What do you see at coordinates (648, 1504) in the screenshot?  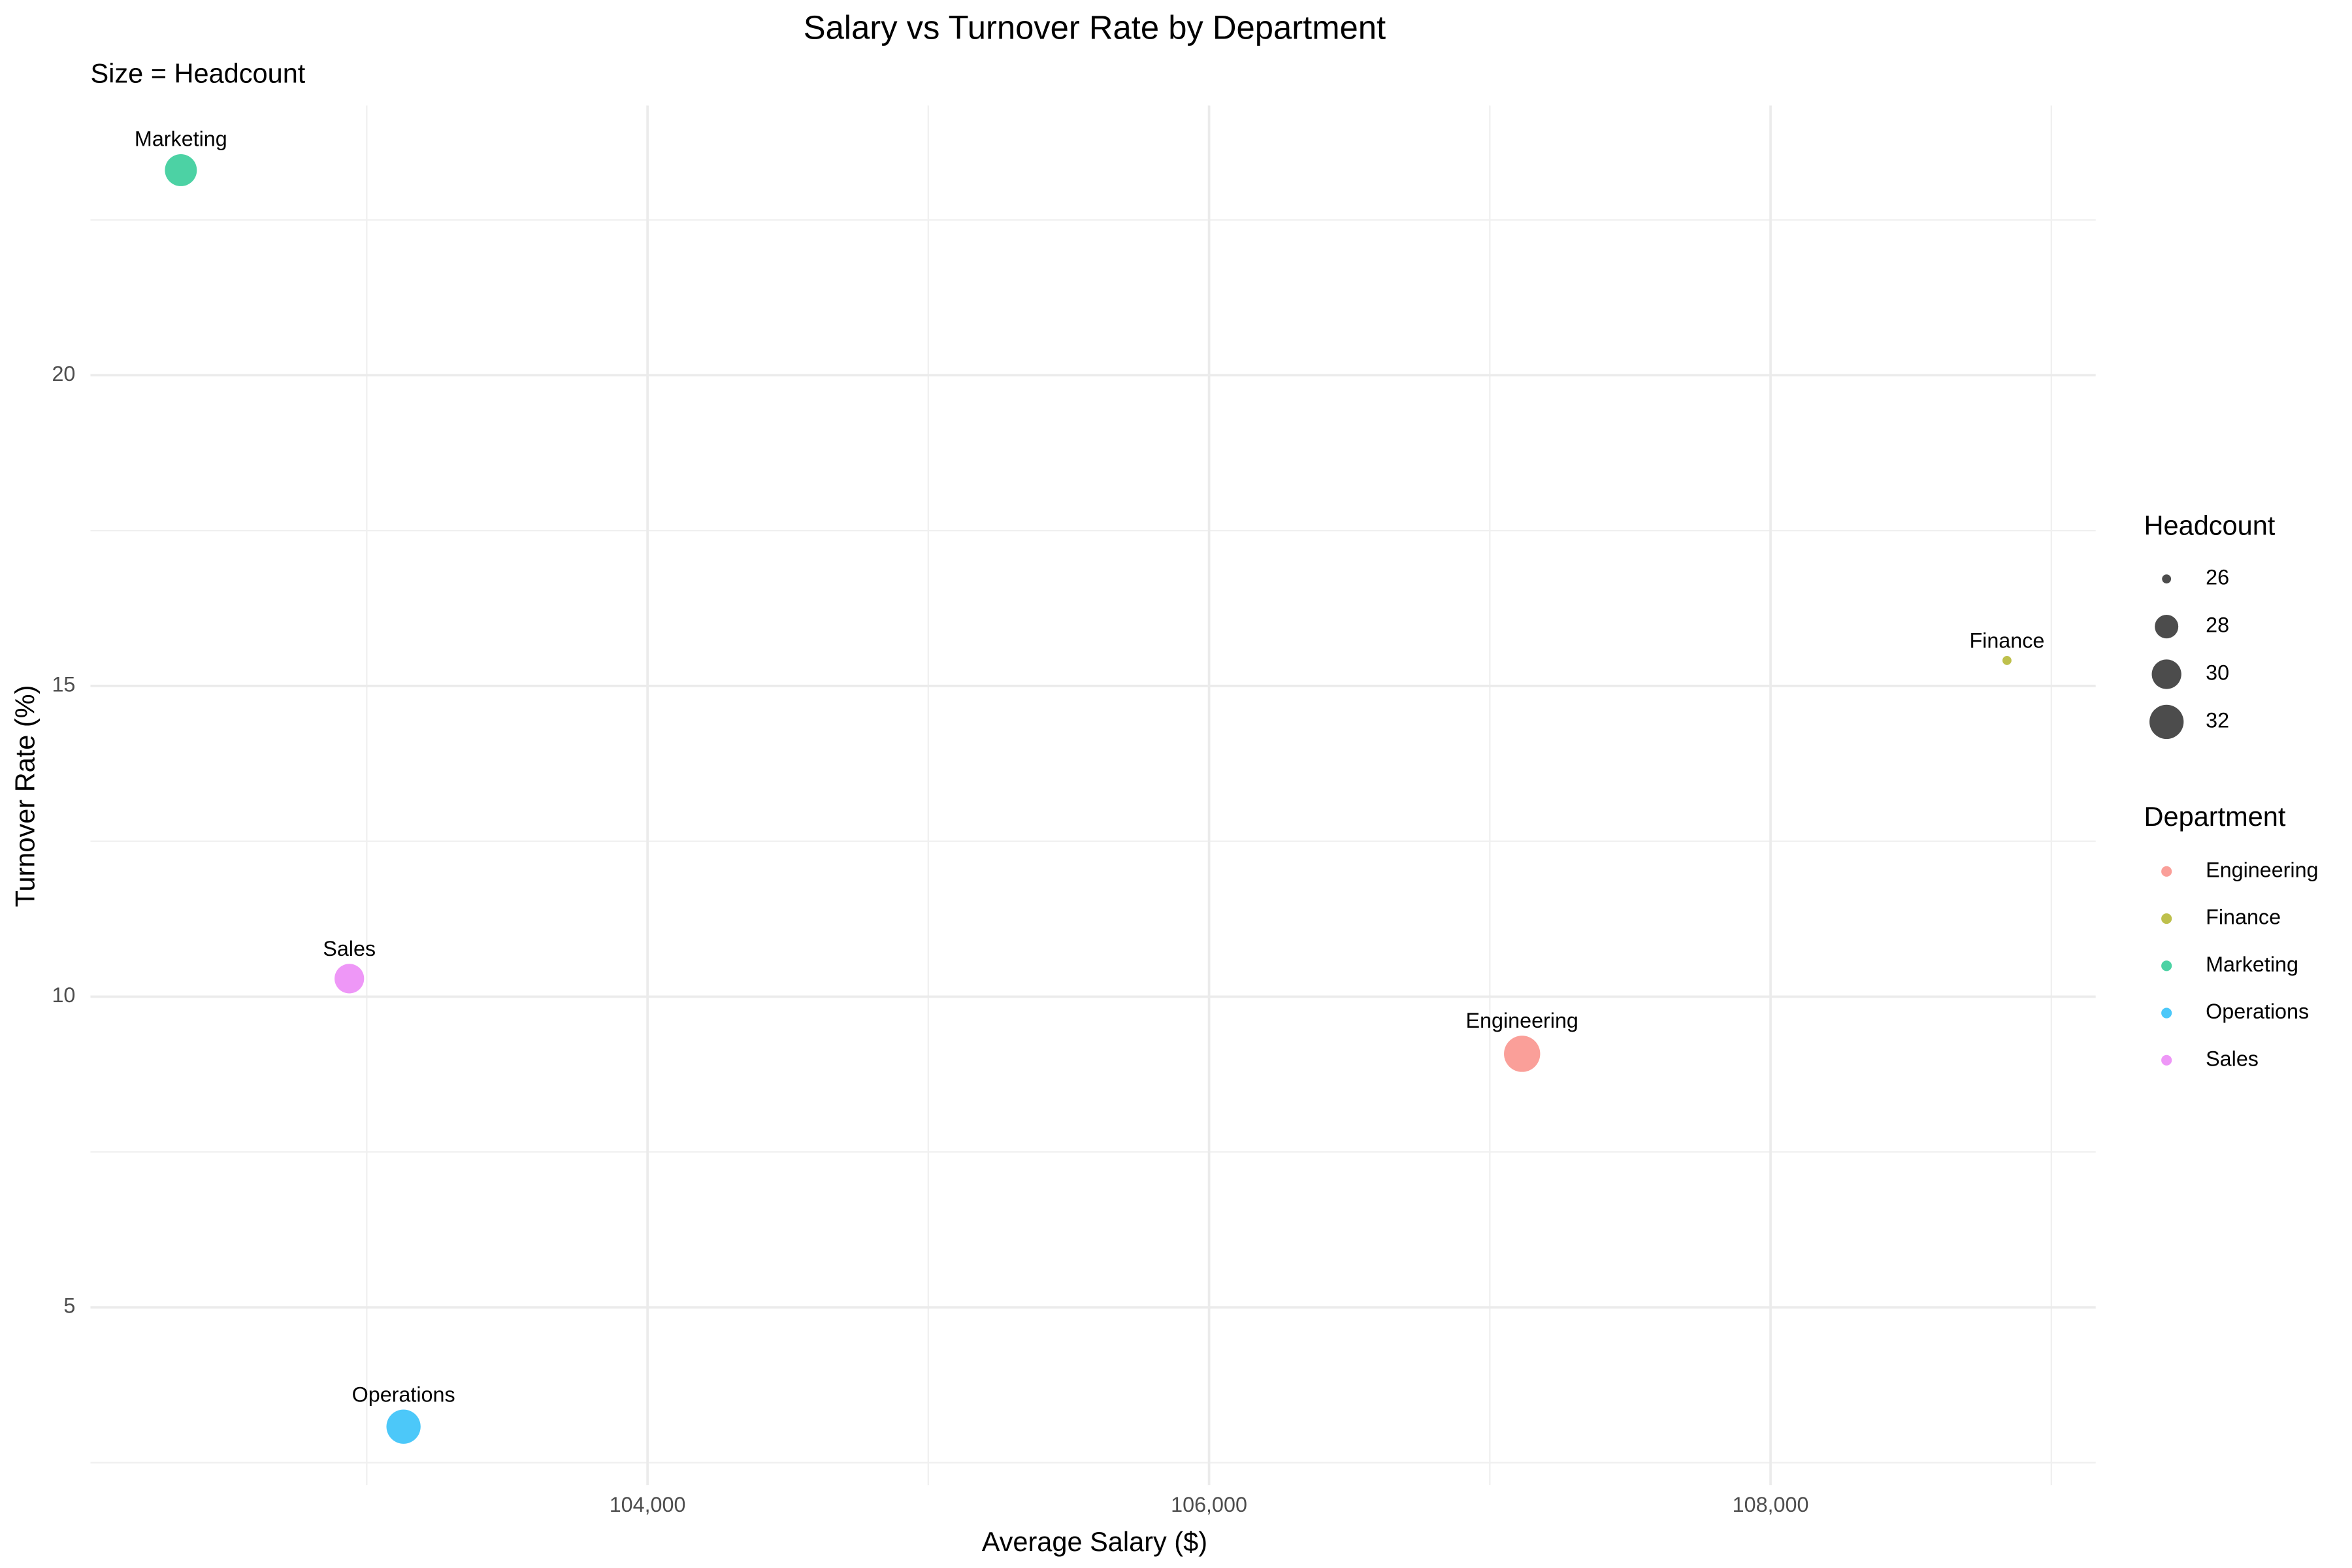 I see `x-tick-label: 104,000` at bounding box center [648, 1504].